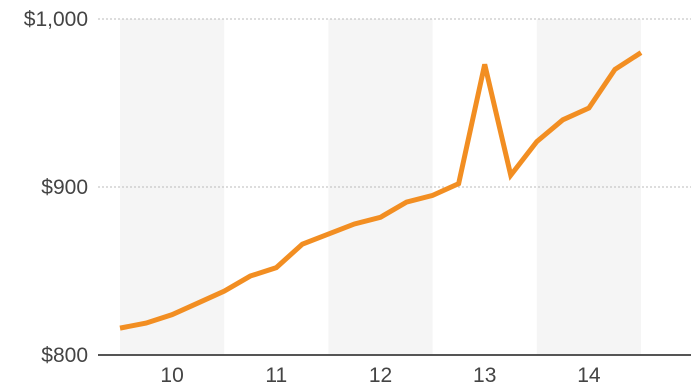 This screenshot has width=699, height=387. Describe the element at coordinates (64, 355) in the screenshot. I see `y-tick-label: $800` at that location.